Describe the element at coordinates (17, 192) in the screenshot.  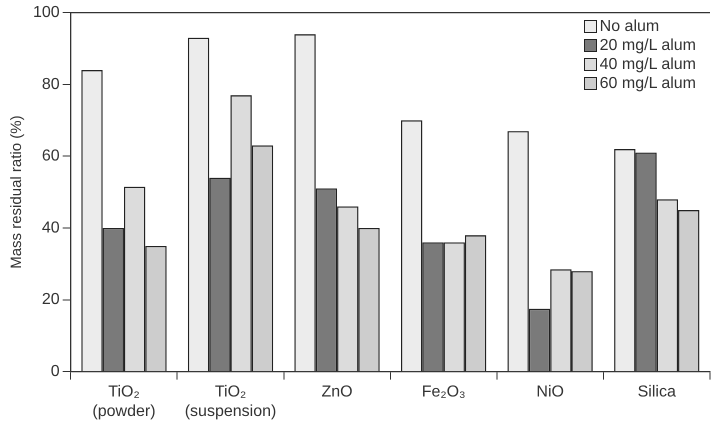
I see `y-axis-title: Mass residual ratio (%)` at that location.